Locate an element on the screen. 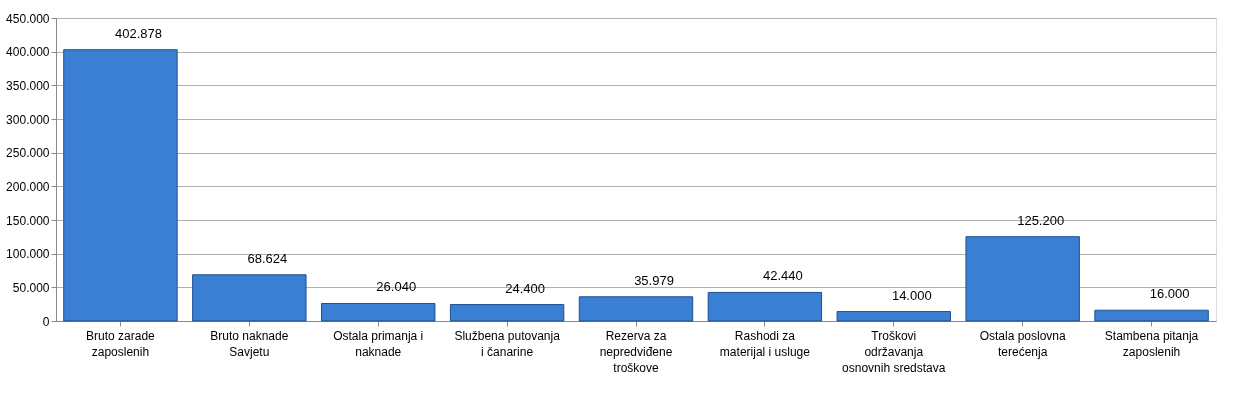  data-label: 35.979 is located at coordinates (654, 280).